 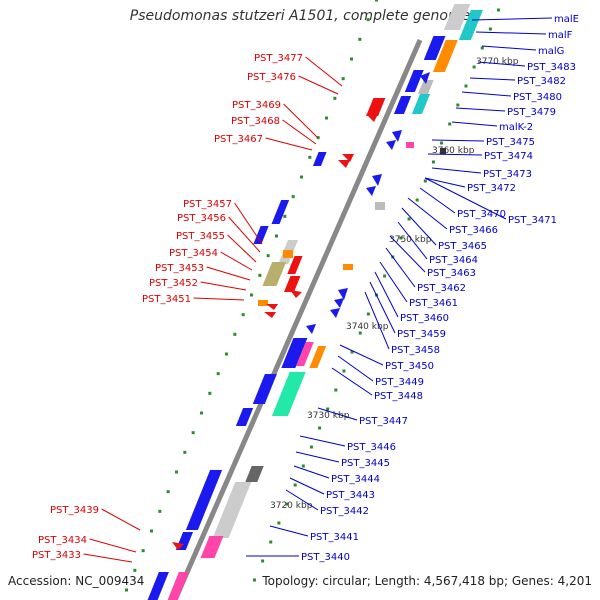 I want to click on forward-gene-label: PST_3444, so click(x=355, y=479).